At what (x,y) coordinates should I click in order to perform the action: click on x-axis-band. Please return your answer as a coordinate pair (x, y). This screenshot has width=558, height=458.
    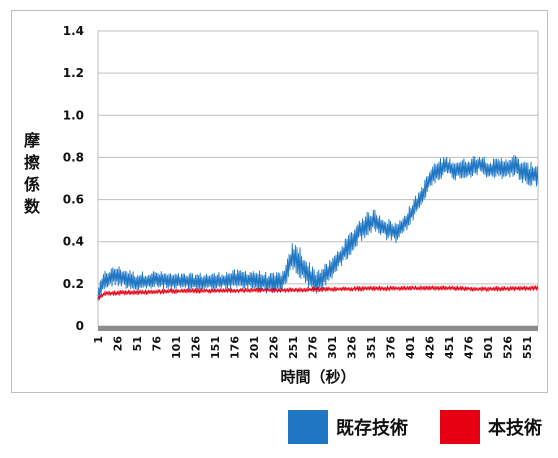
    Looking at the image, I should click on (318, 328).